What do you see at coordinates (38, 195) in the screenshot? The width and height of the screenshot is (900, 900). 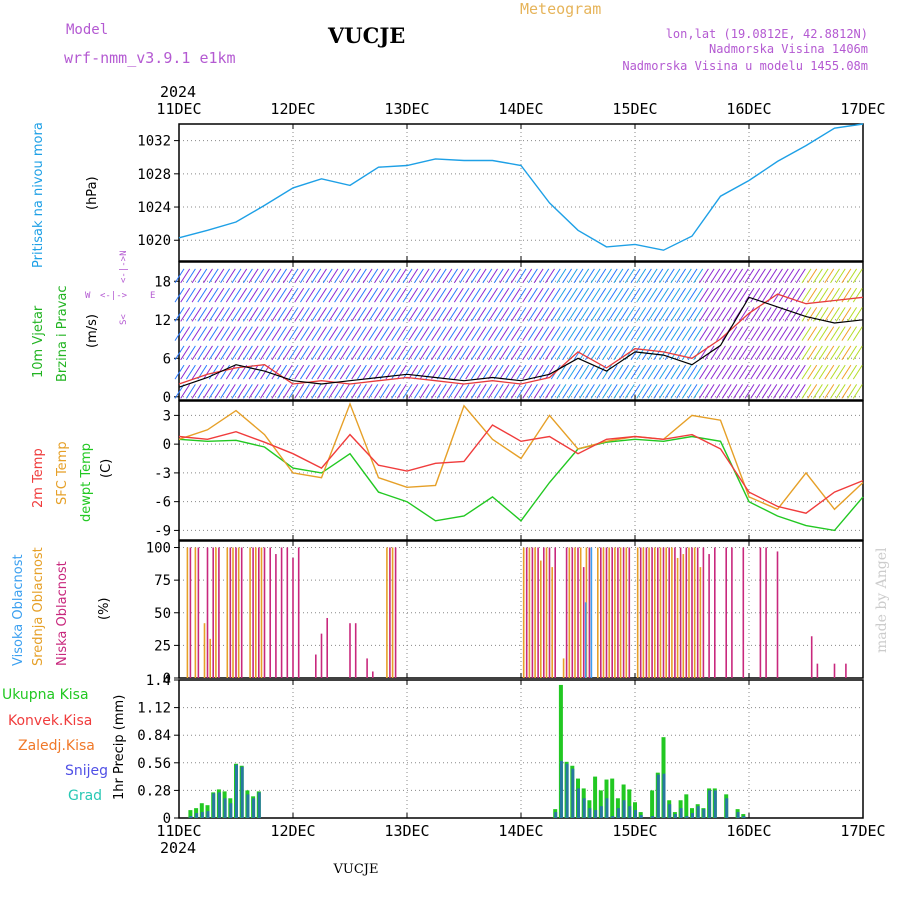 I see `pressure-ylabel: Pritisak na nivou mora` at bounding box center [38, 195].